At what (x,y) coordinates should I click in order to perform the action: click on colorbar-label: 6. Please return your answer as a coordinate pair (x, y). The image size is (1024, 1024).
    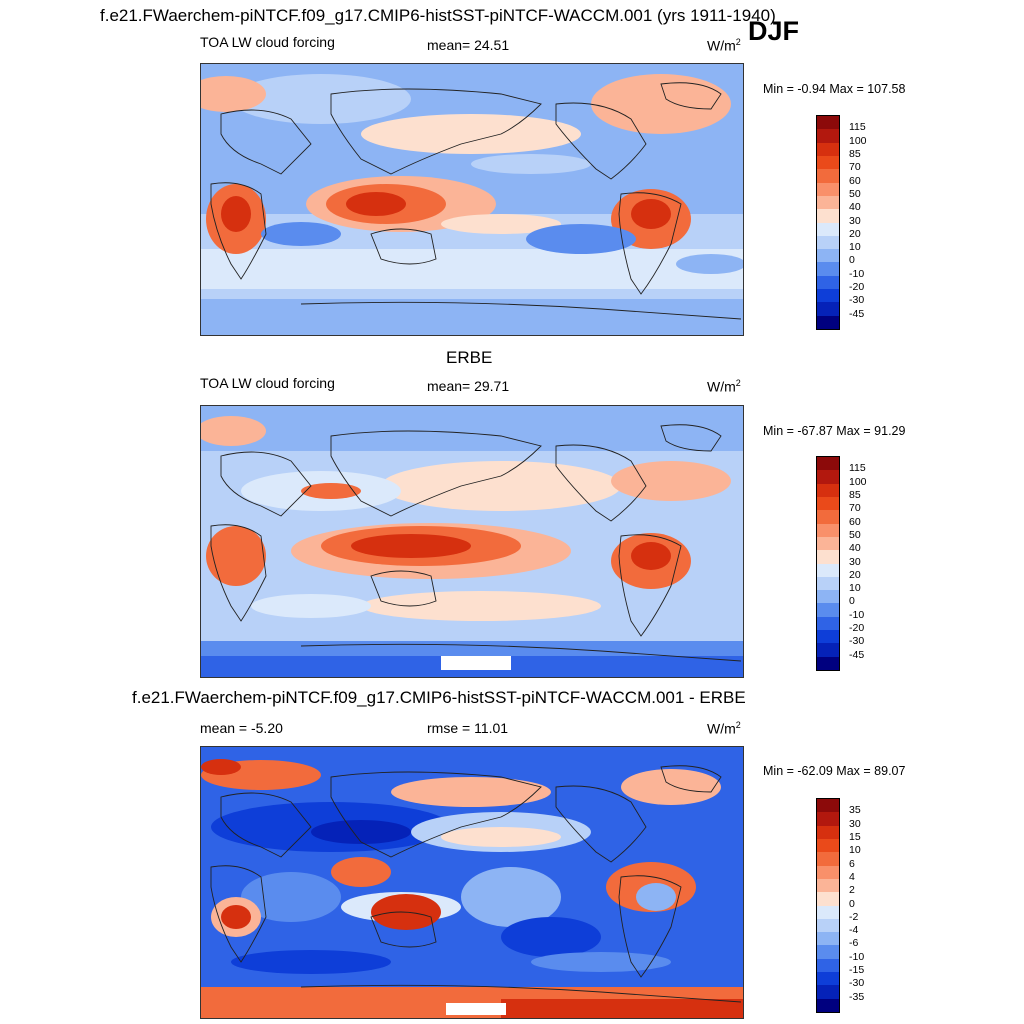
    Looking at the image, I should click on (852, 863).